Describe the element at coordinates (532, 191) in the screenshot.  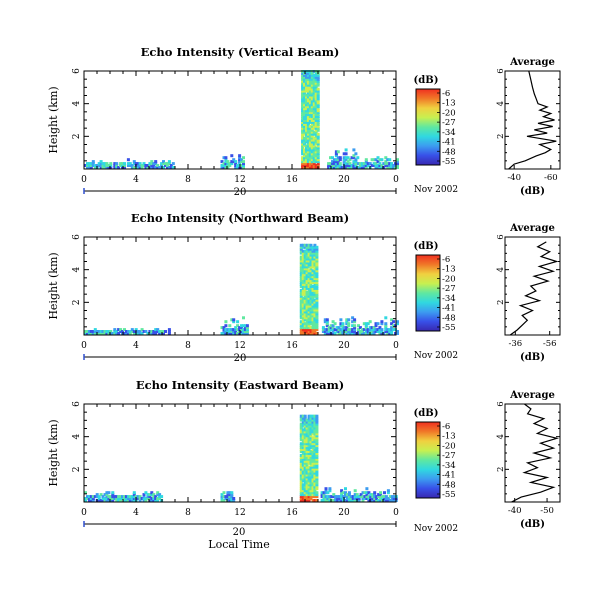
I see `profile-x-label: (dB)` at that location.